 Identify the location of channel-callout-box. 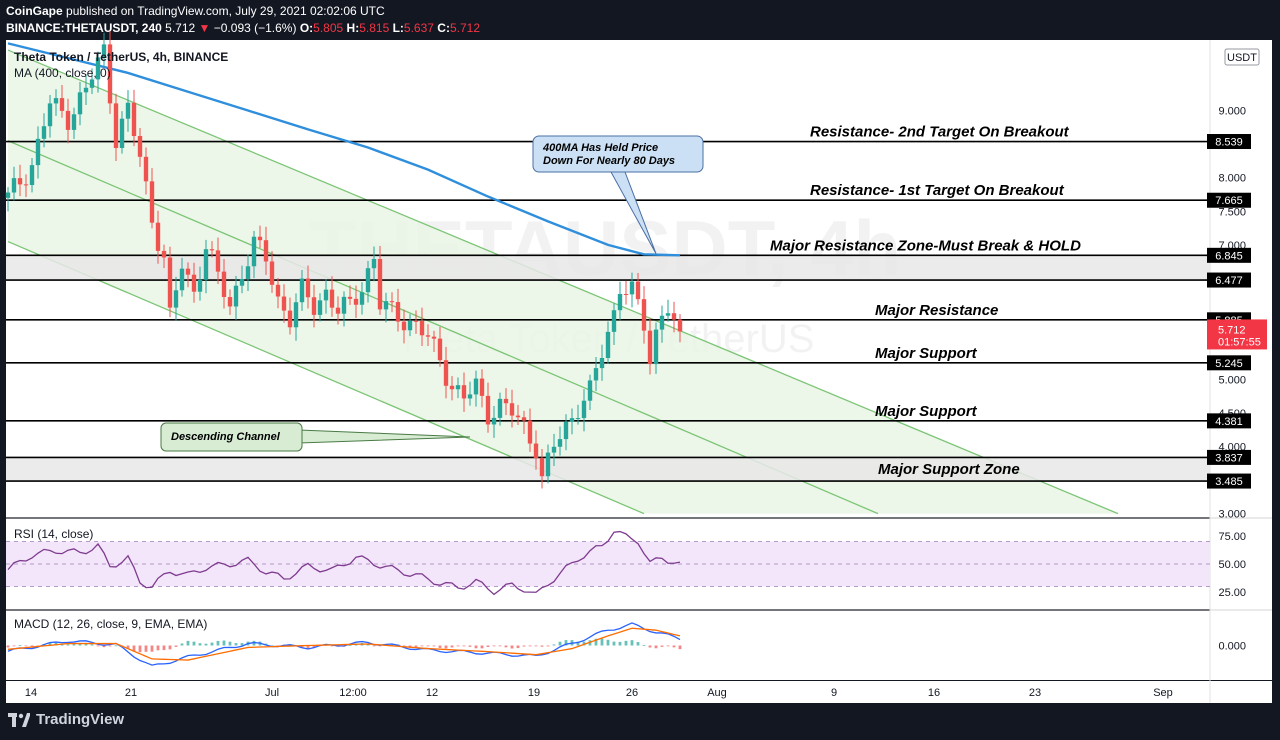
(231, 437).